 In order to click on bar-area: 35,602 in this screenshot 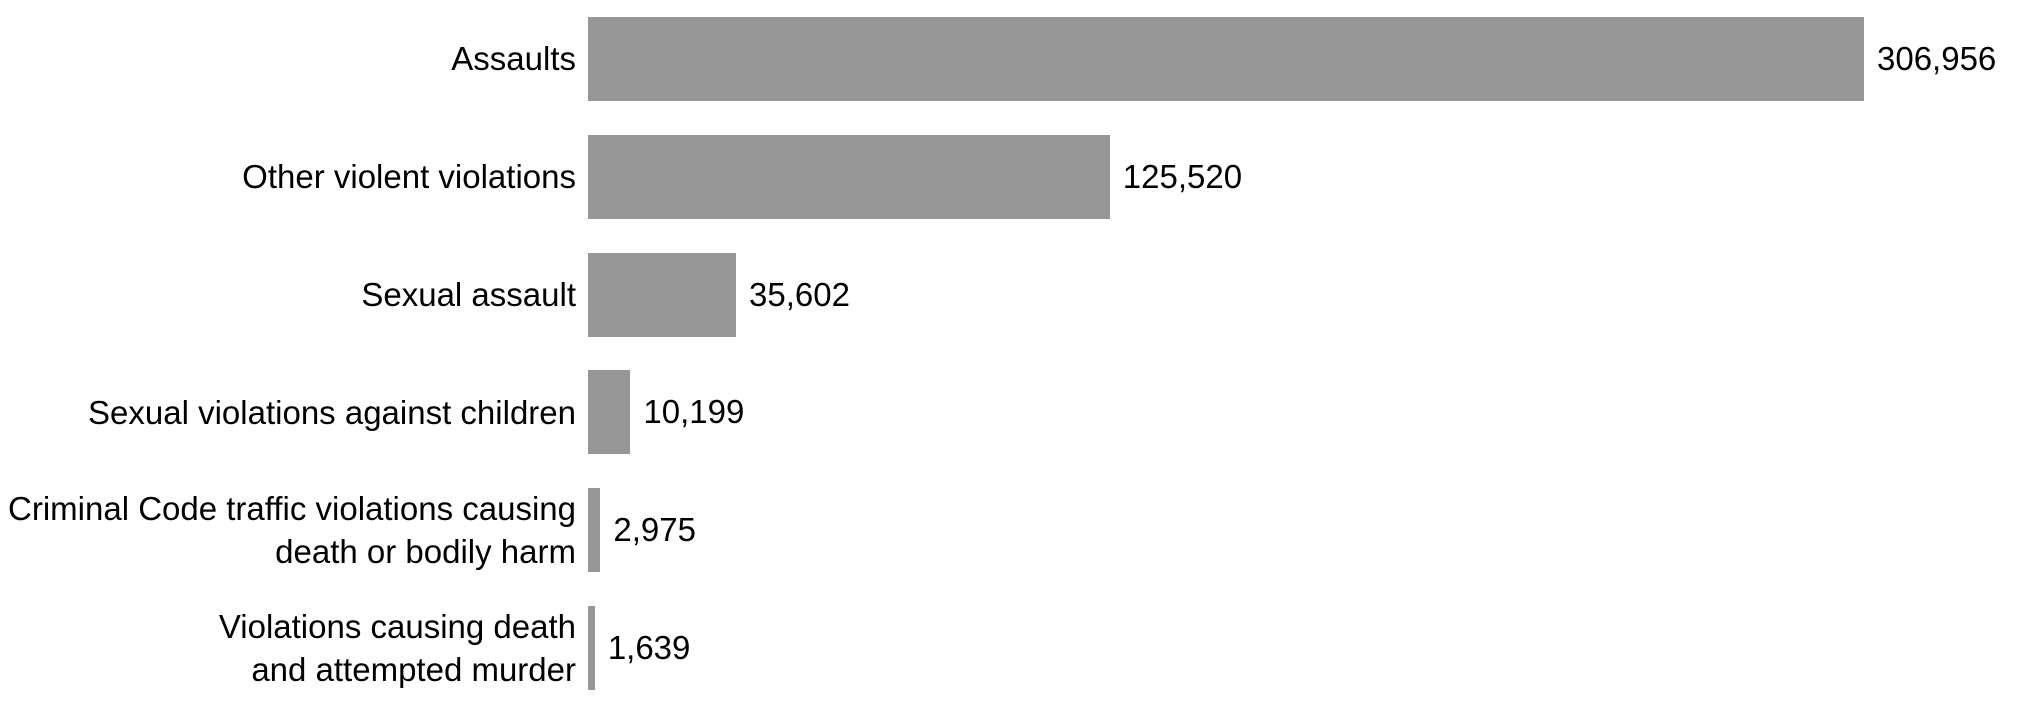, I will do `click(719, 295)`.